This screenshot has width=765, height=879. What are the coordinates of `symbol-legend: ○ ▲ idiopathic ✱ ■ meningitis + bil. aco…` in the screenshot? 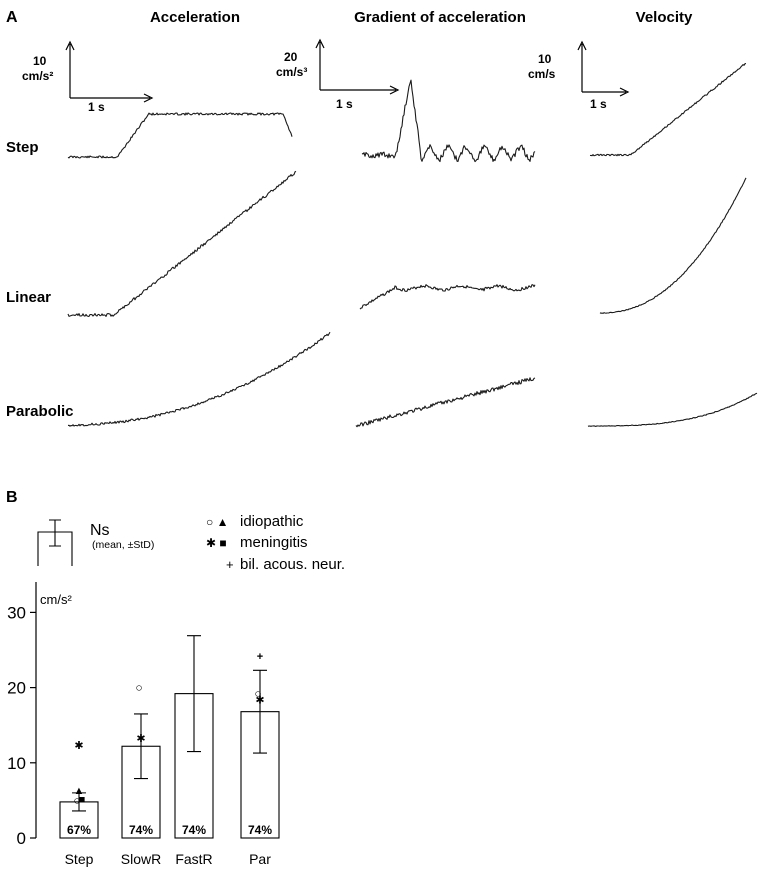 It's located at (275, 543).